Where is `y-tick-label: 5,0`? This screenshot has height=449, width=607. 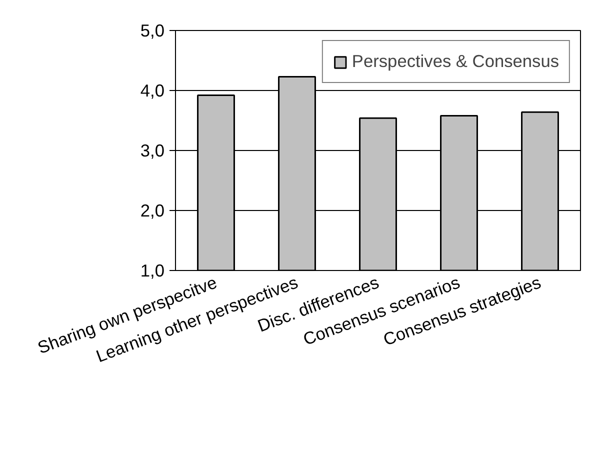
y-tick-label: 5,0 is located at coordinates (152, 30).